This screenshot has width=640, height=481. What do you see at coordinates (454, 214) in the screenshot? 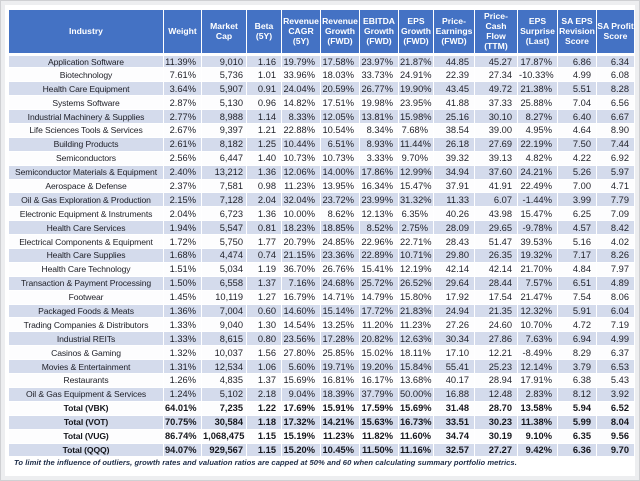
I see `value-cell: 40.26` at bounding box center [454, 214].